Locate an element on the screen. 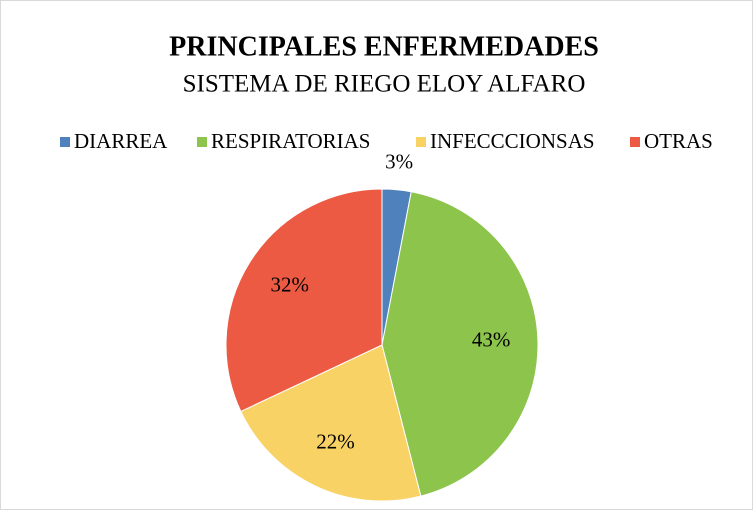 Image resolution: width=753 pixels, height=510 pixels. data-label: 3% is located at coordinates (399, 162).